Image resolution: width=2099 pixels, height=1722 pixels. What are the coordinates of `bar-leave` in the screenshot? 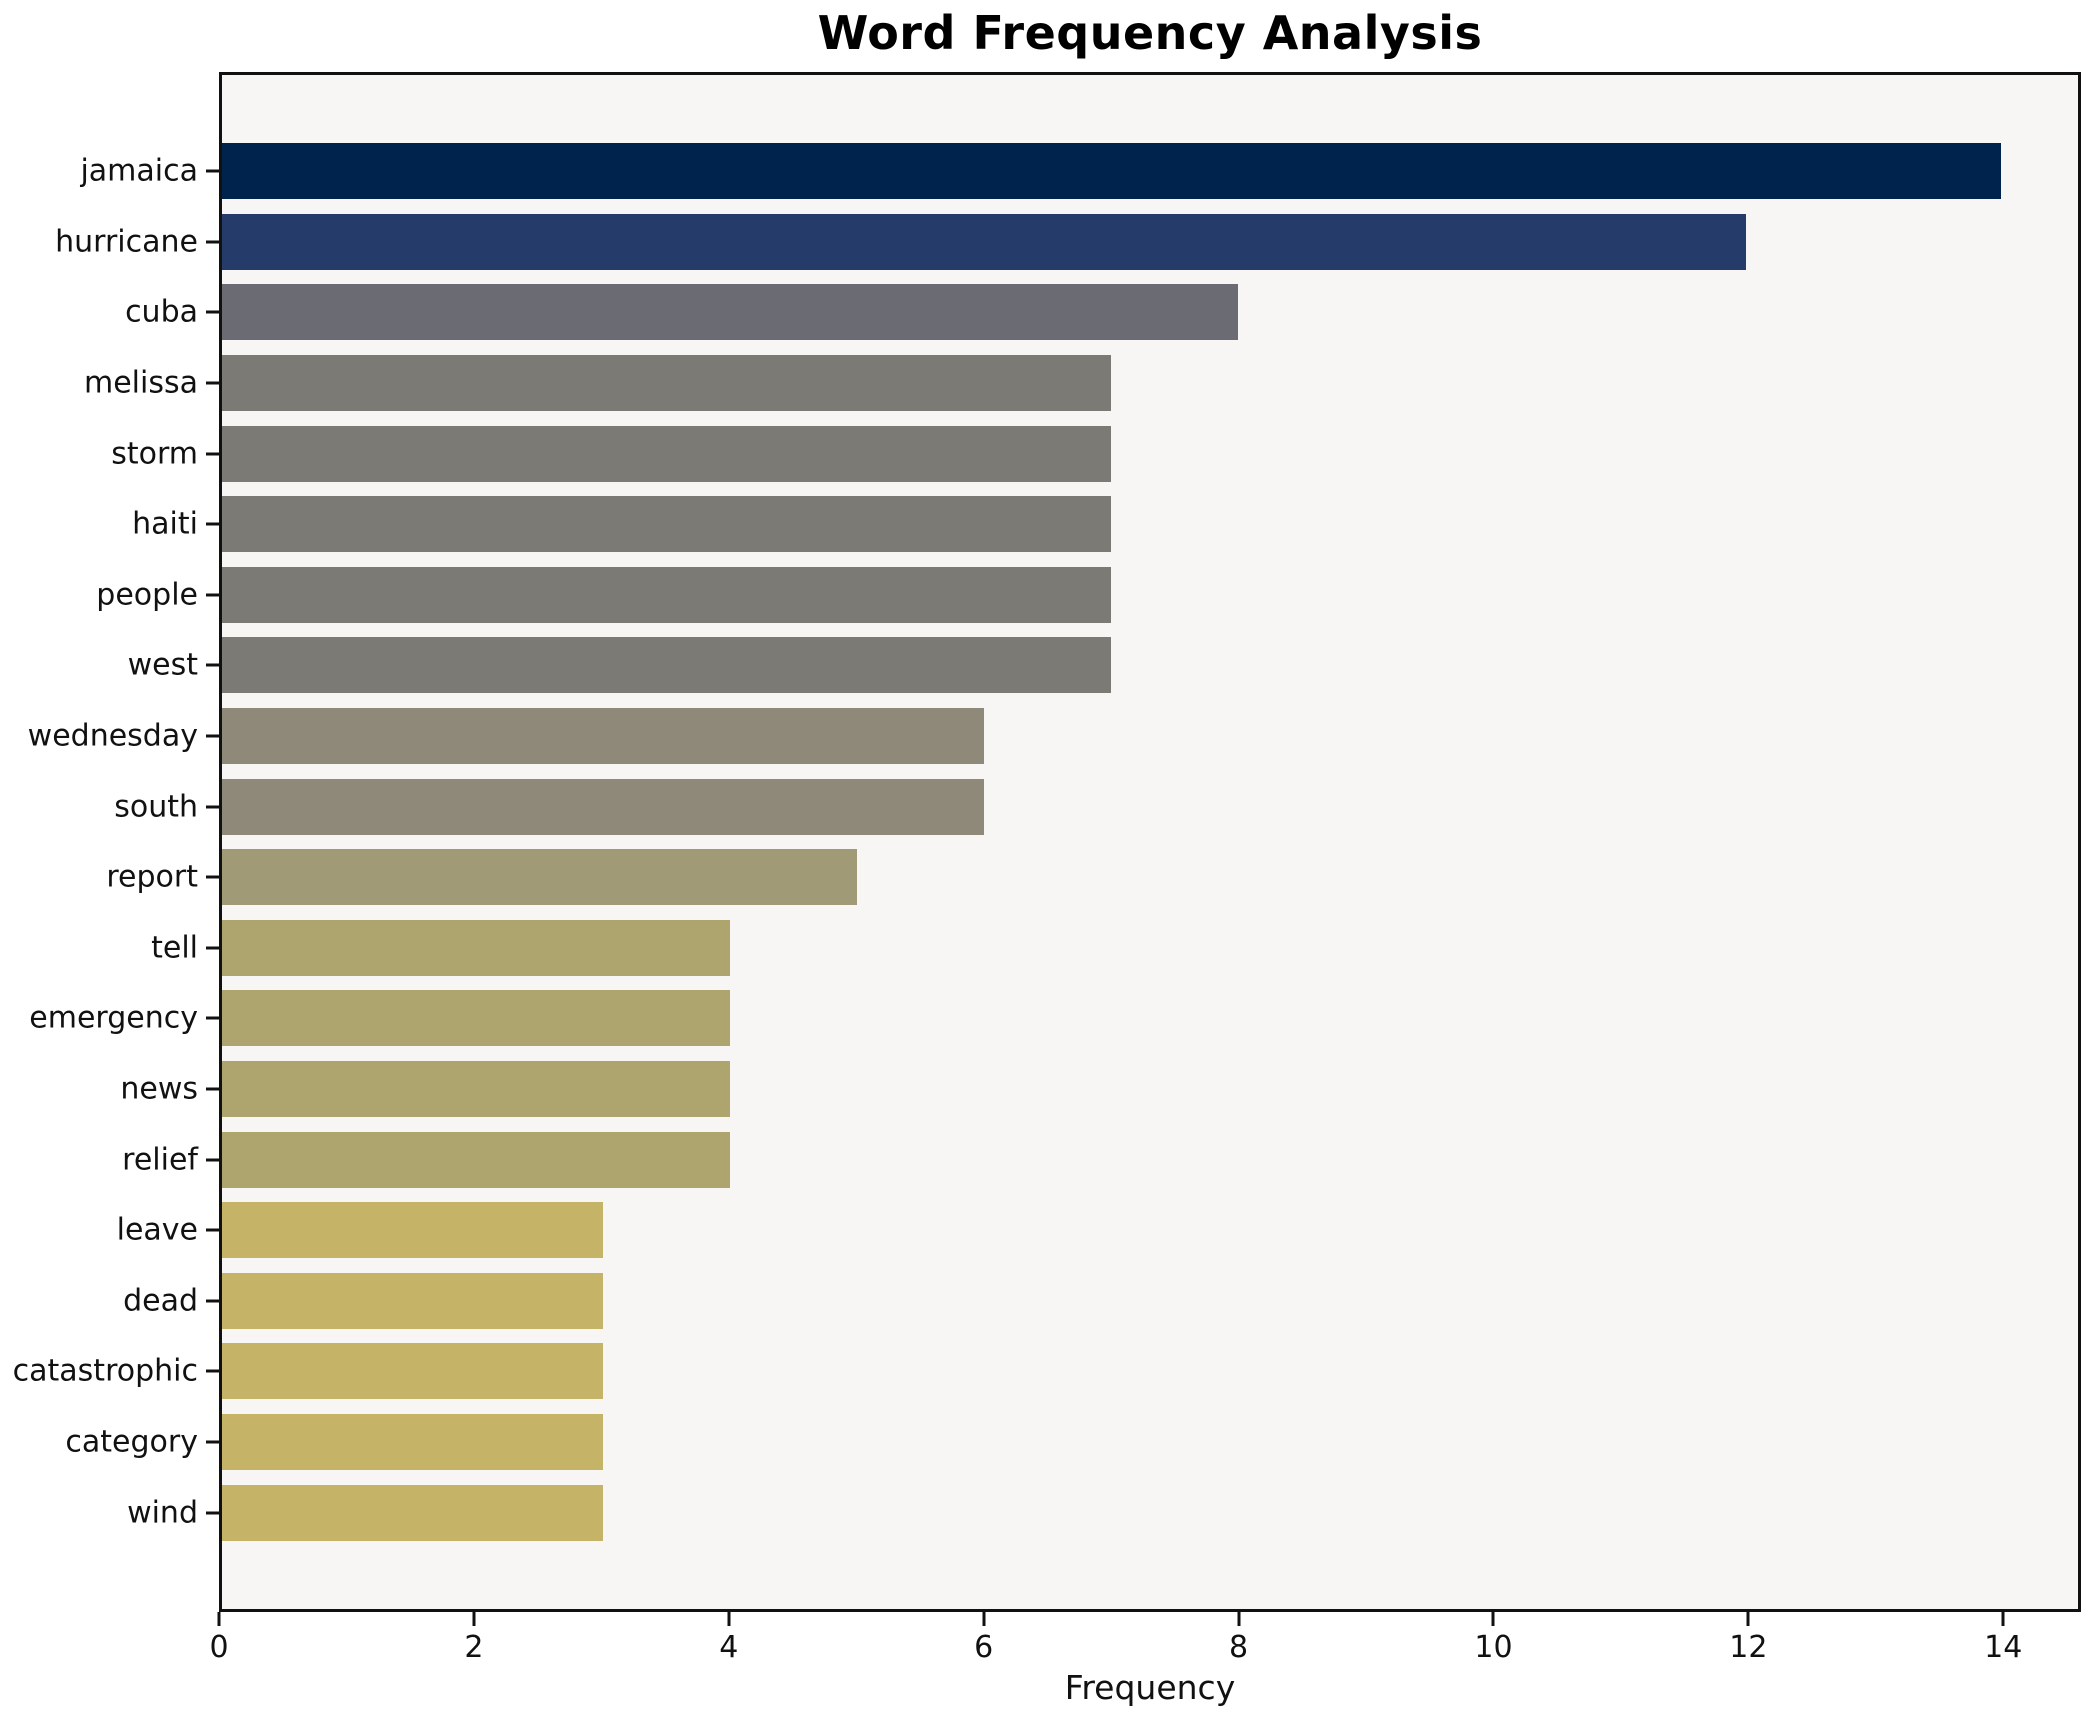 It's located at (413, 1230).